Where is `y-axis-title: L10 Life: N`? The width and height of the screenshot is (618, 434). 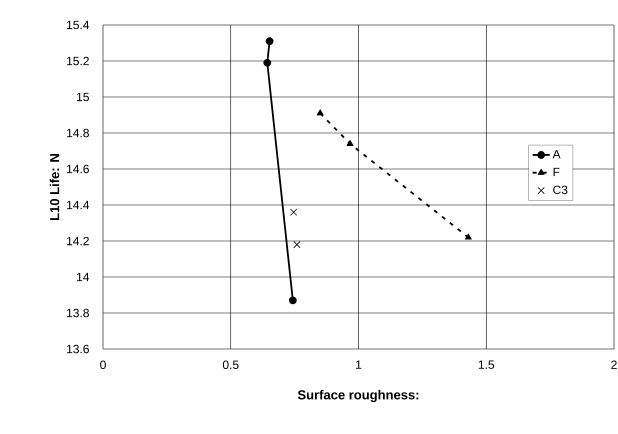 y-axis-title: L10 Life: N is located at coordinates (55, 187).